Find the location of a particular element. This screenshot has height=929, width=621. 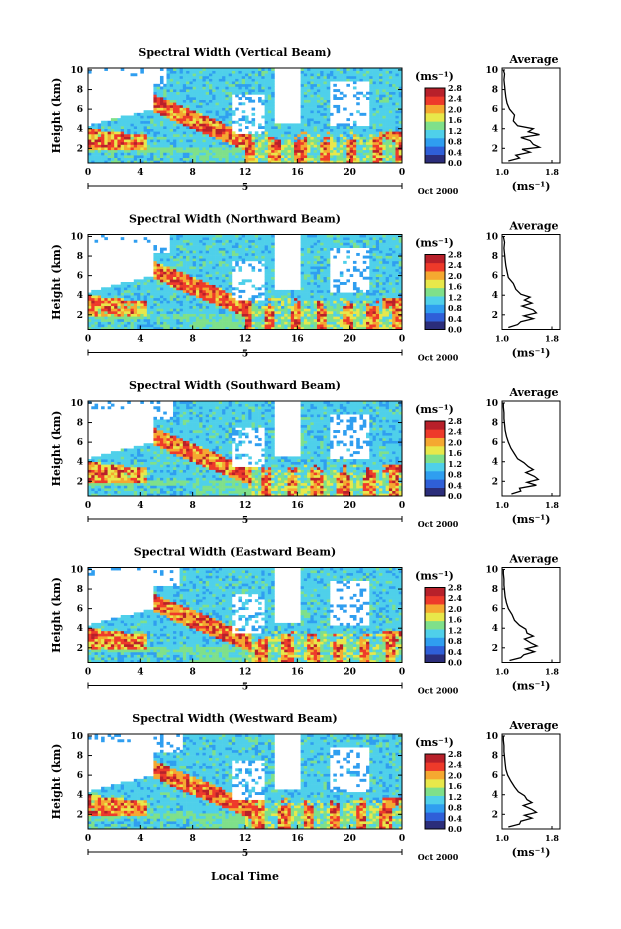

colorbar-tick-label: 0.4 is located at coordinates (455, 152).